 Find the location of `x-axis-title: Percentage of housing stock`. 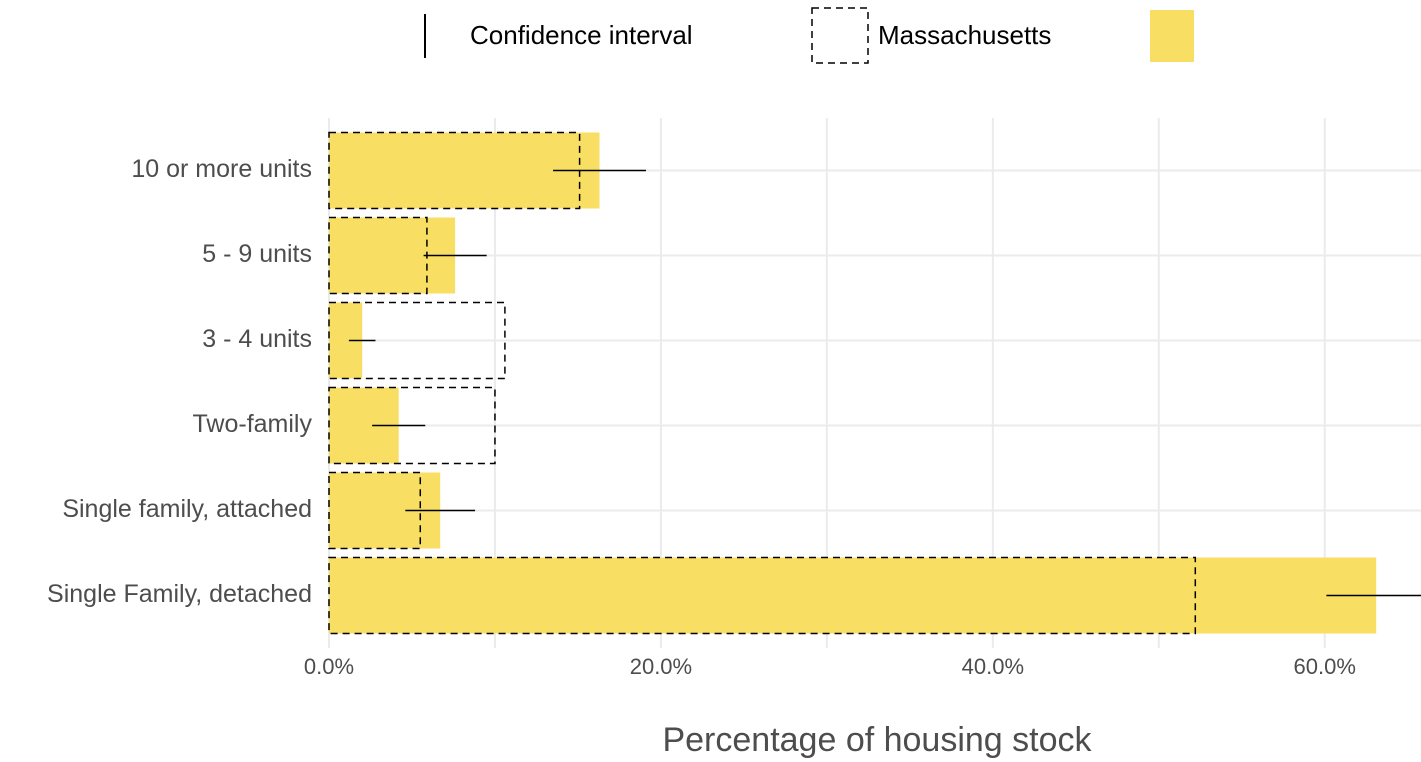

x-axis-title: Percentage of housing stock is located at coordinates (877, 740).